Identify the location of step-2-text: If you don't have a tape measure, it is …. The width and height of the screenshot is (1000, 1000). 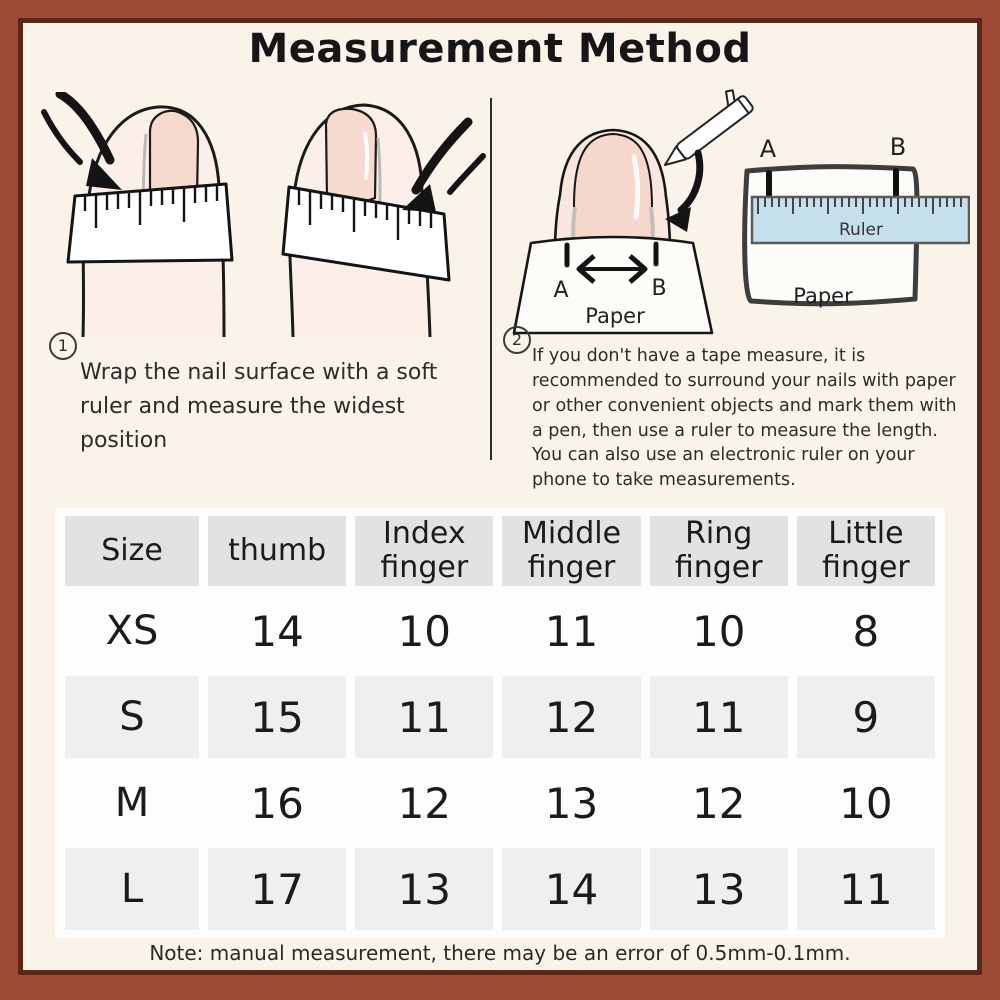
(751, 418).